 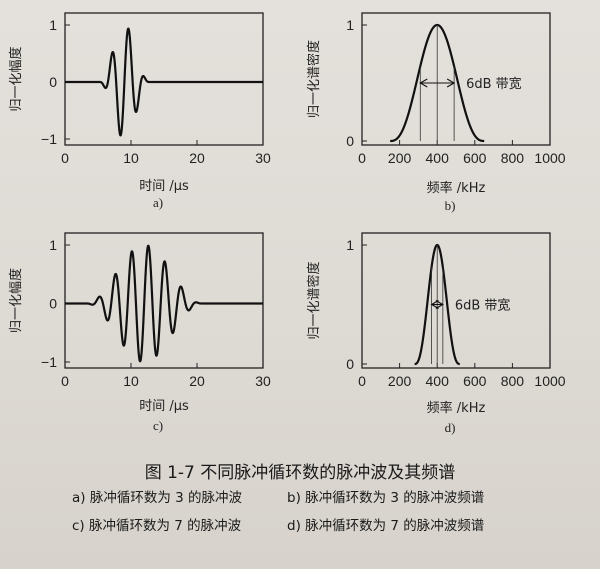 I want to click on x-tick-label-d-3: 600, so click(x=475, y=381).